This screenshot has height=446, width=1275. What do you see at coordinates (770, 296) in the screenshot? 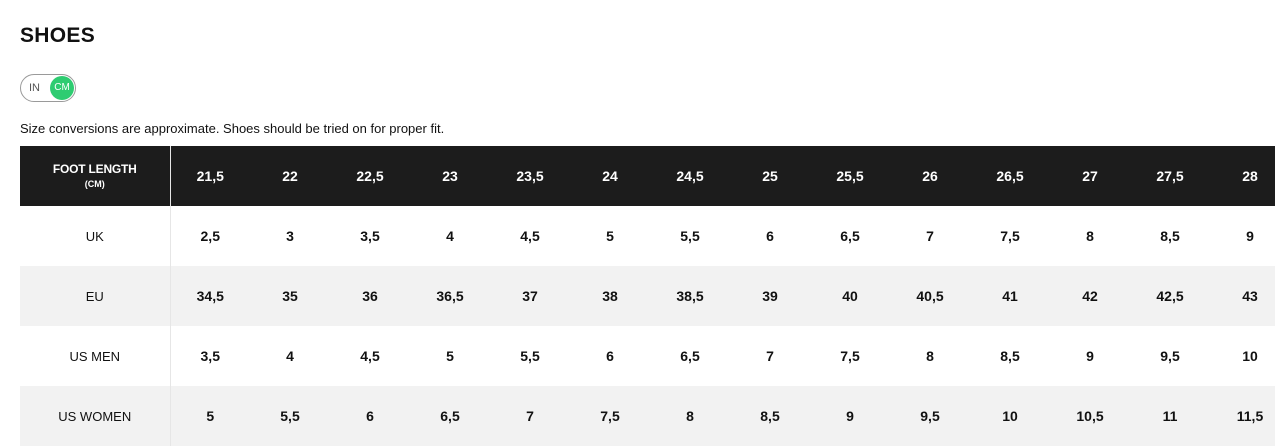
I see `size-cell: 39` at bounding box center [770, 296].